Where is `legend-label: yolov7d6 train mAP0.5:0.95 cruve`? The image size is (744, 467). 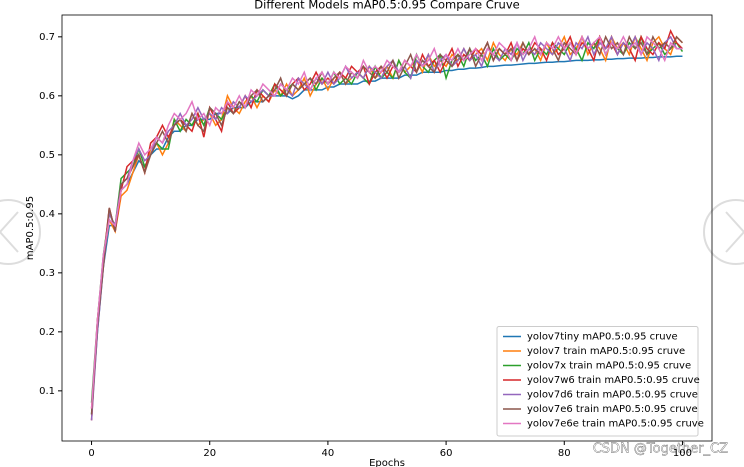
legend-label: yolov7d6 train mAP0.5:0.95 cruve is located at coordinates (612, 395).